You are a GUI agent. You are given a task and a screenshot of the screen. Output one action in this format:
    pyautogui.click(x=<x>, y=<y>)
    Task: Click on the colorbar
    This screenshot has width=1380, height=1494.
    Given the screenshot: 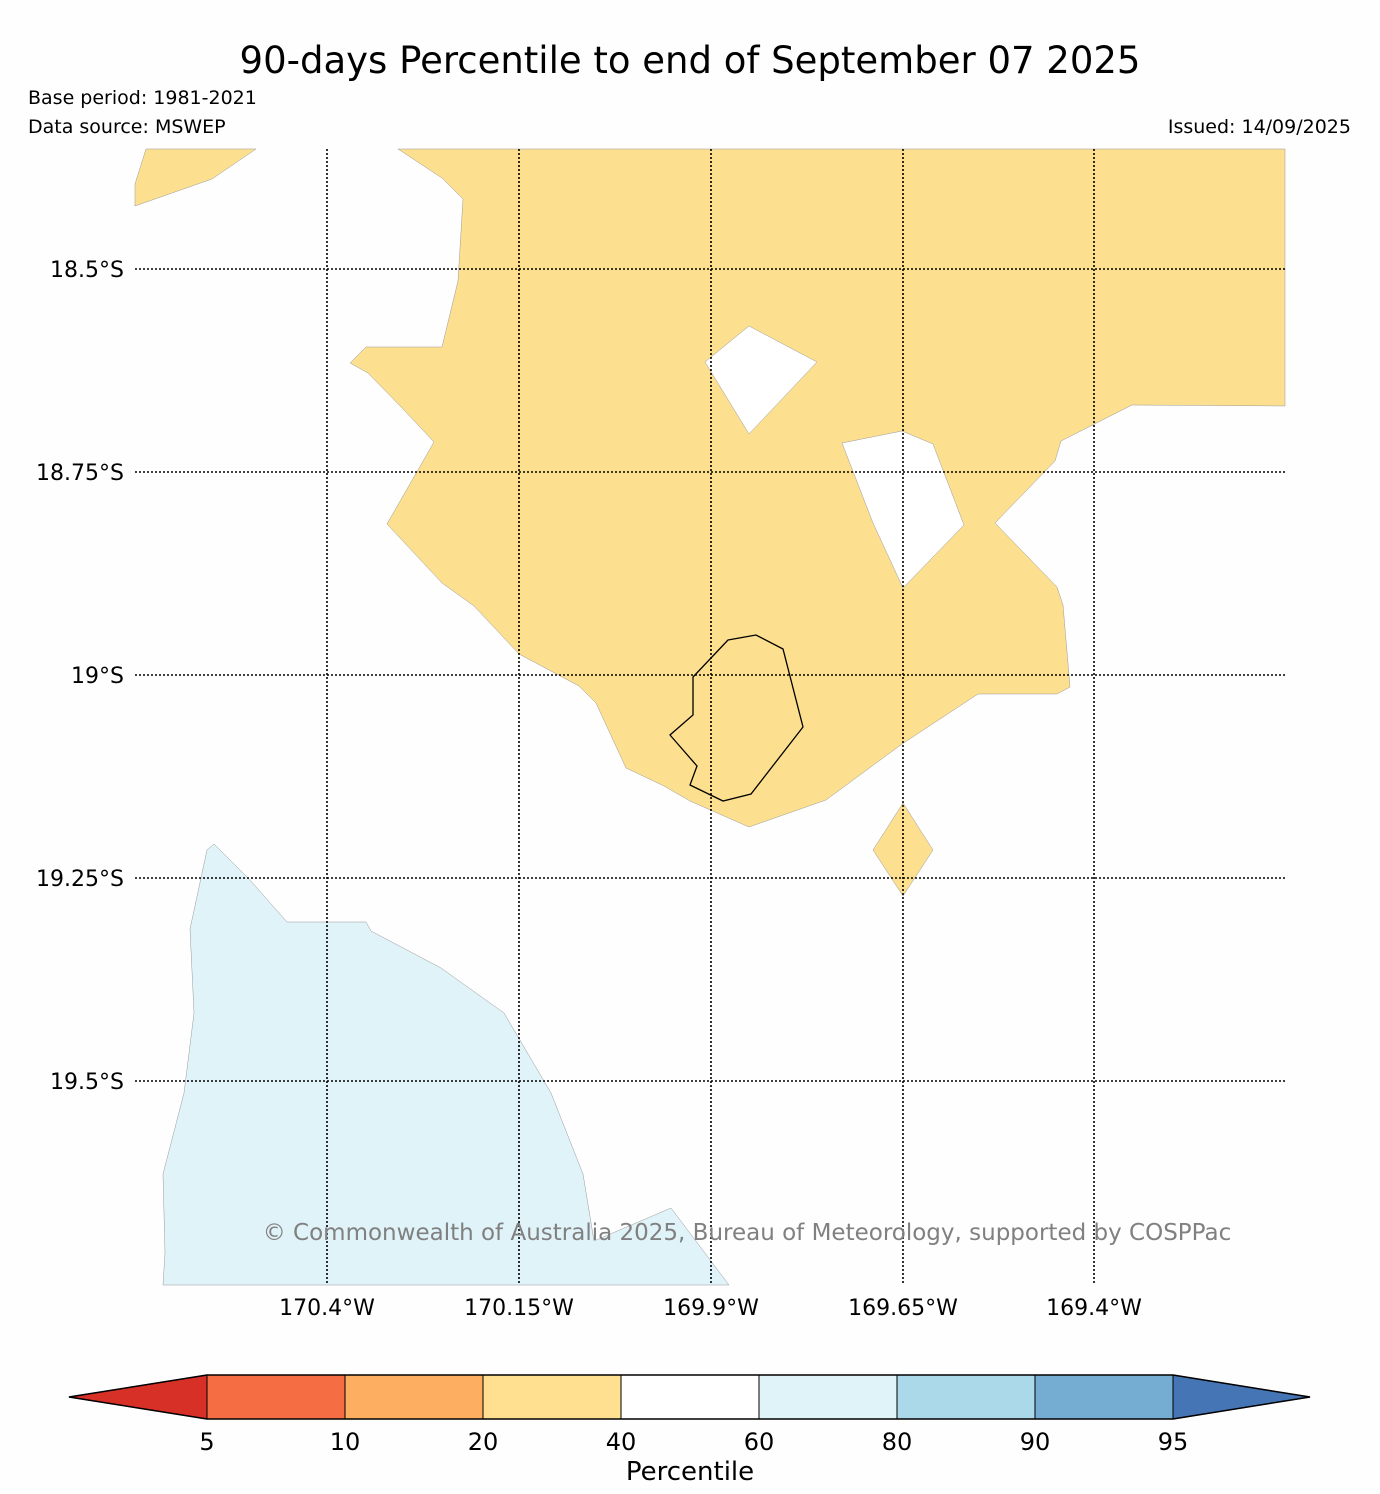 What is the action you would take?
    pyautogui.click(x=689, y=1397)
    